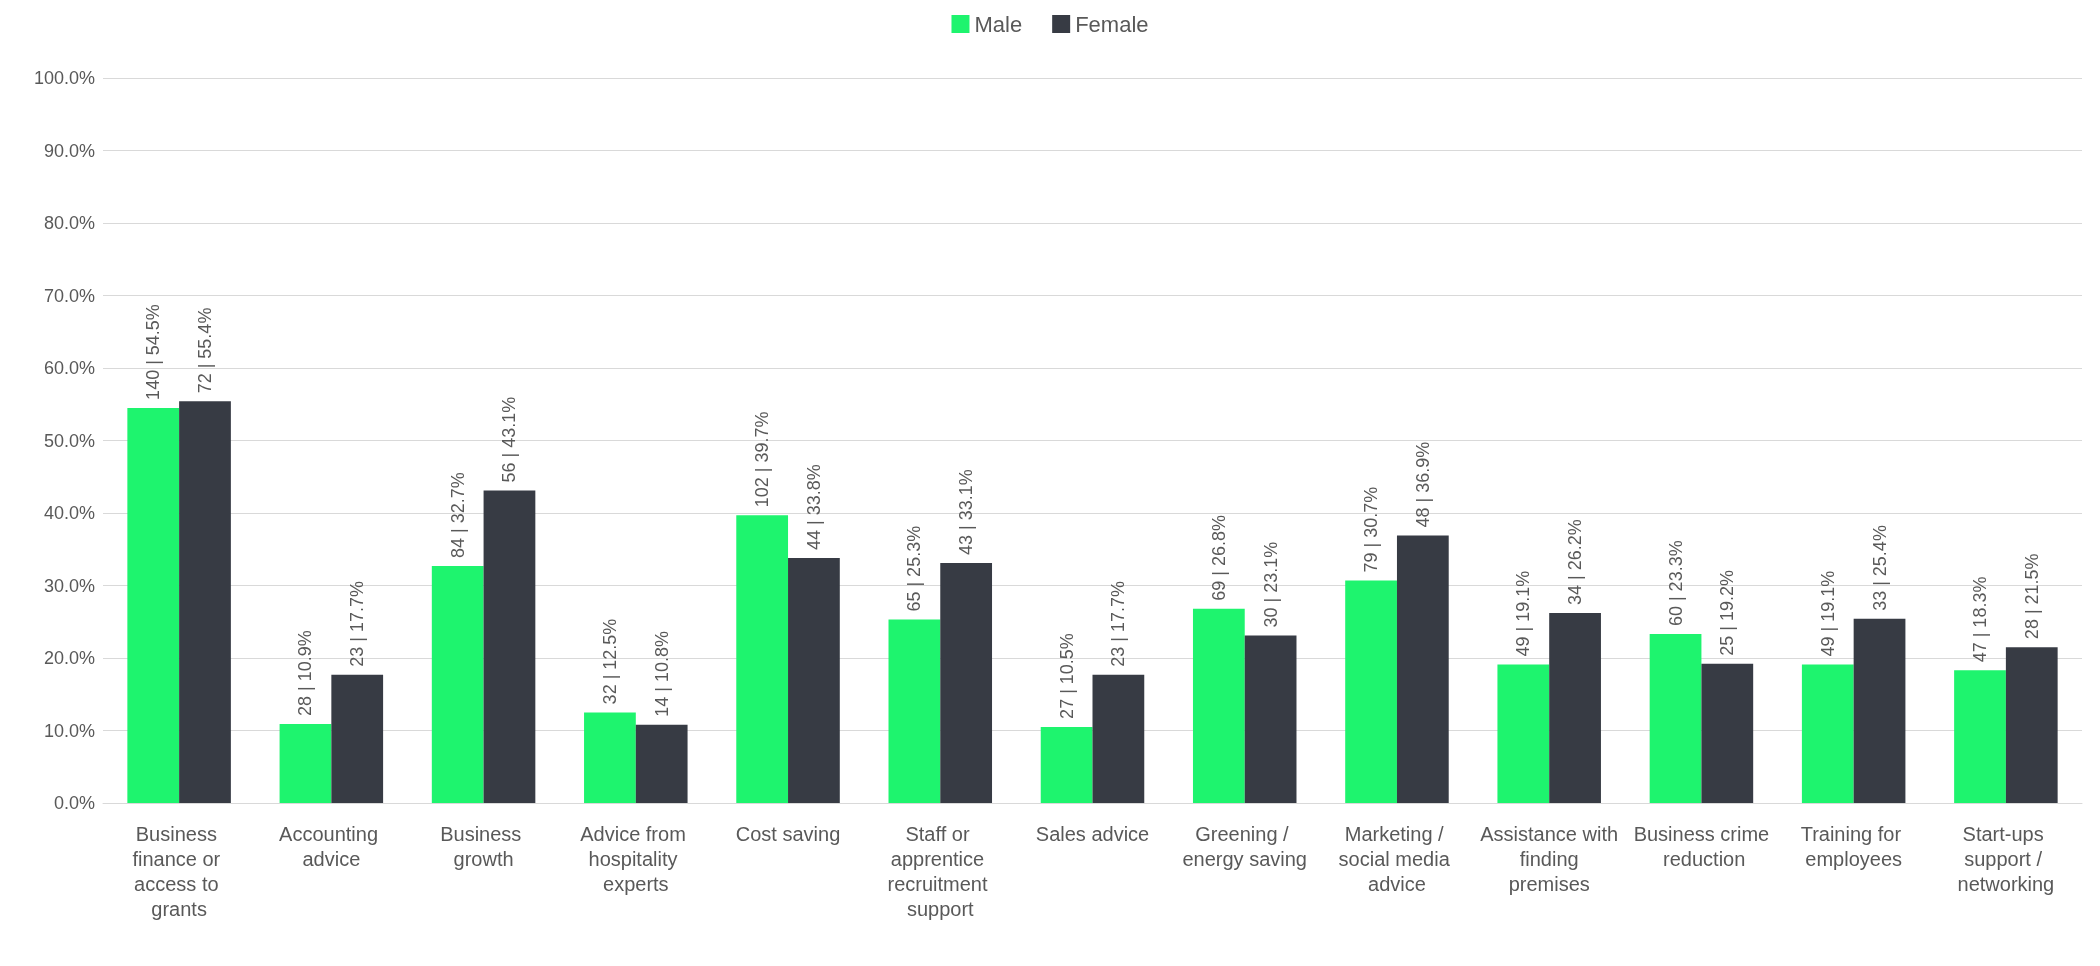 The height and width of the screenshot is (966, 2100). Describe the element at coordinates (64, 78) in the screenshot. I see `y-tick-label: 100.0%` at that location.